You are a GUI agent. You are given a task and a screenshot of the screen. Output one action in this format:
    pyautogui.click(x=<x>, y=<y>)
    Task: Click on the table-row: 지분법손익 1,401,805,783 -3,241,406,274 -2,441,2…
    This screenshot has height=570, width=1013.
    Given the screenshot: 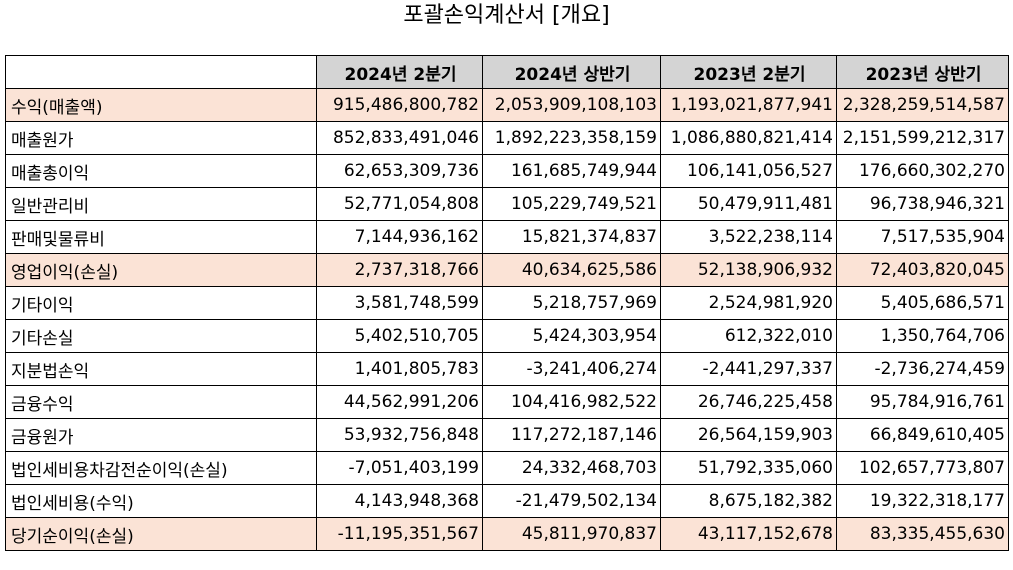 What is the action you would take?
    pyautogui.click(x=507, y=369)
    